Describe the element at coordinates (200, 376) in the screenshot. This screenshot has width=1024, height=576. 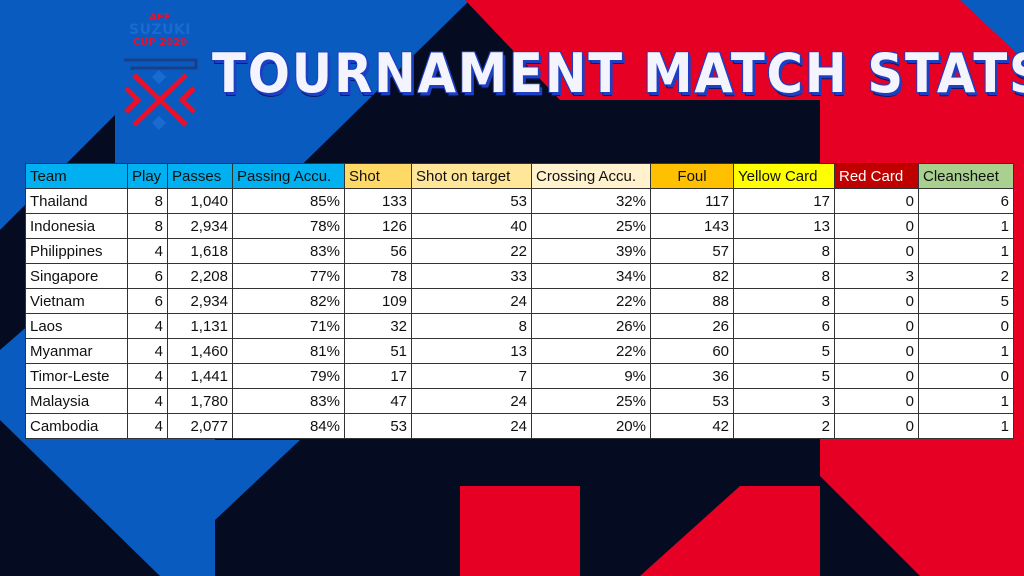
I see `stat-cell: 1,441` at that location.